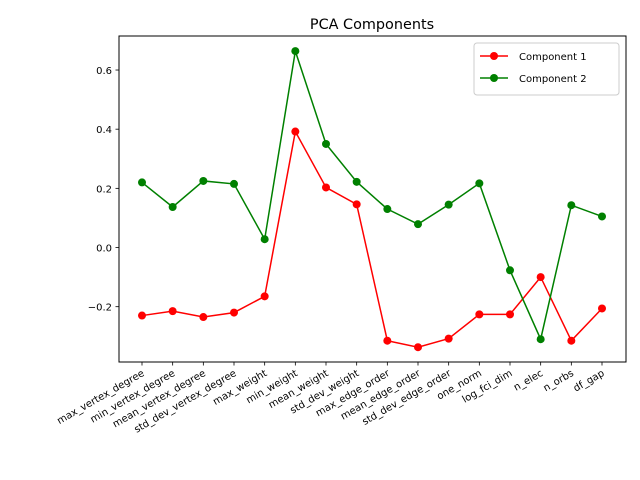 The width and height of the screenshot is (640, 480). What do you see at coordinates (553, 79) in the screenshot?
I see `legend-label: Component 2` at bounding box center [553, 79].